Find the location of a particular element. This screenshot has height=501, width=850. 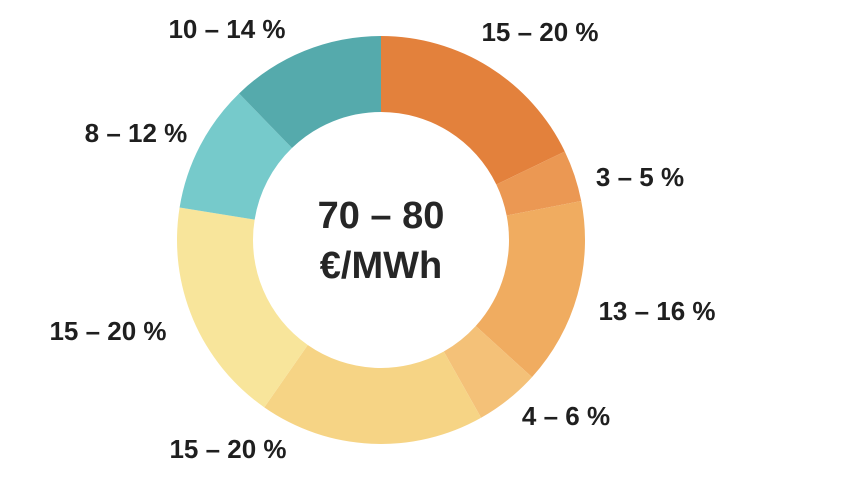

slice-label-5: 15 – 20 % is located at coordinates (227, 449).